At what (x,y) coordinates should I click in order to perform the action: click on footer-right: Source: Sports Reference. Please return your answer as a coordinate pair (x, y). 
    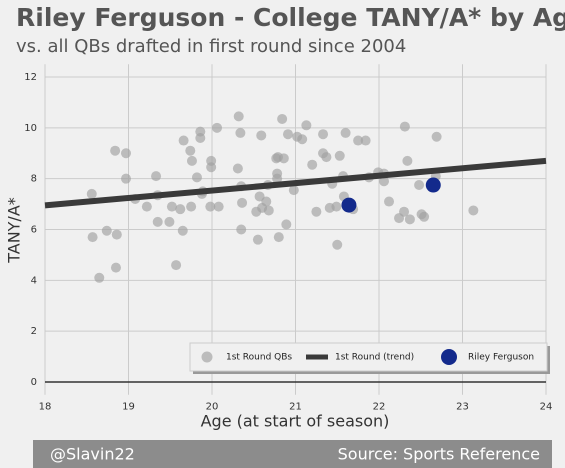
    Looking at the image, I should click on (439, 454).